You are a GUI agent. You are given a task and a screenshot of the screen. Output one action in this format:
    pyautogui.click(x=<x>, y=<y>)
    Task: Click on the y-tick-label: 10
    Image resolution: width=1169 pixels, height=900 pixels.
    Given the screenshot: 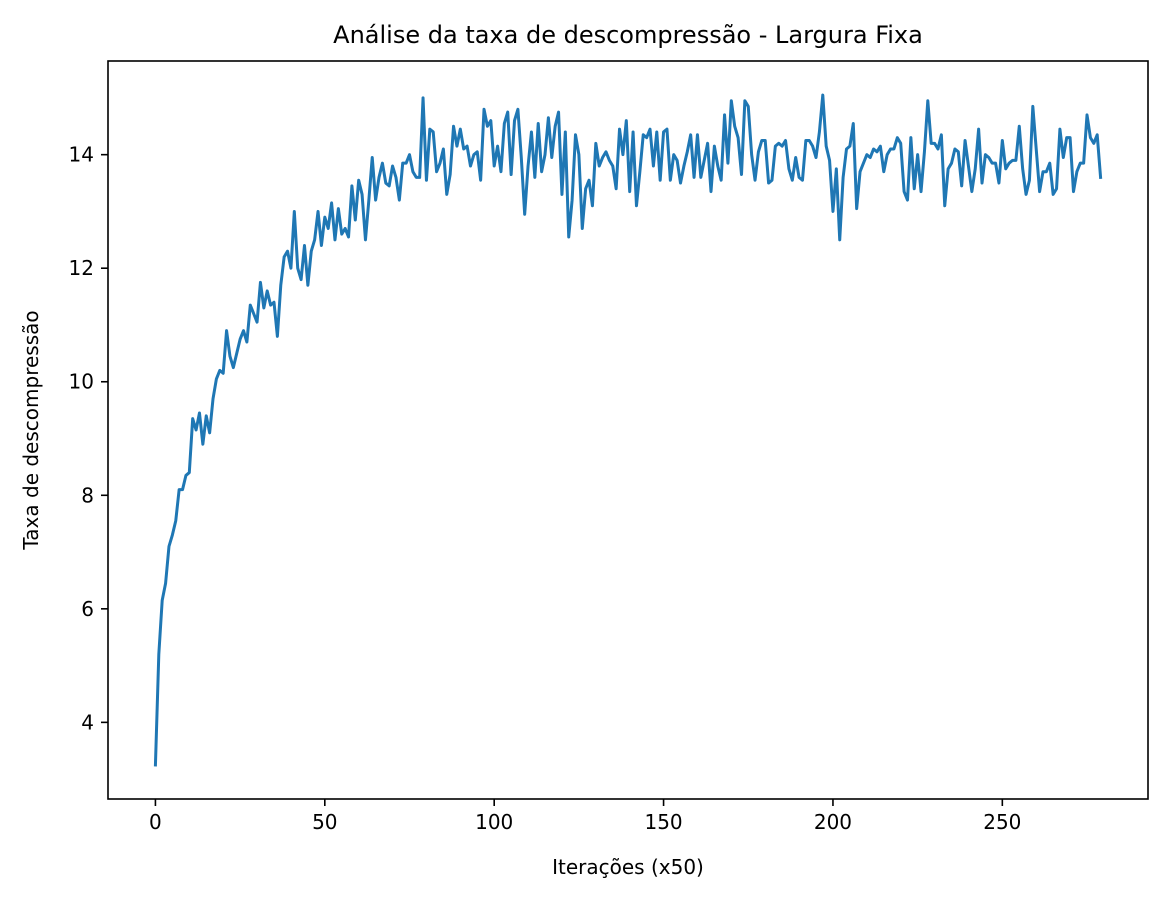 What is the action you would take?
    pyautogui.click(x=81, y=382)
    